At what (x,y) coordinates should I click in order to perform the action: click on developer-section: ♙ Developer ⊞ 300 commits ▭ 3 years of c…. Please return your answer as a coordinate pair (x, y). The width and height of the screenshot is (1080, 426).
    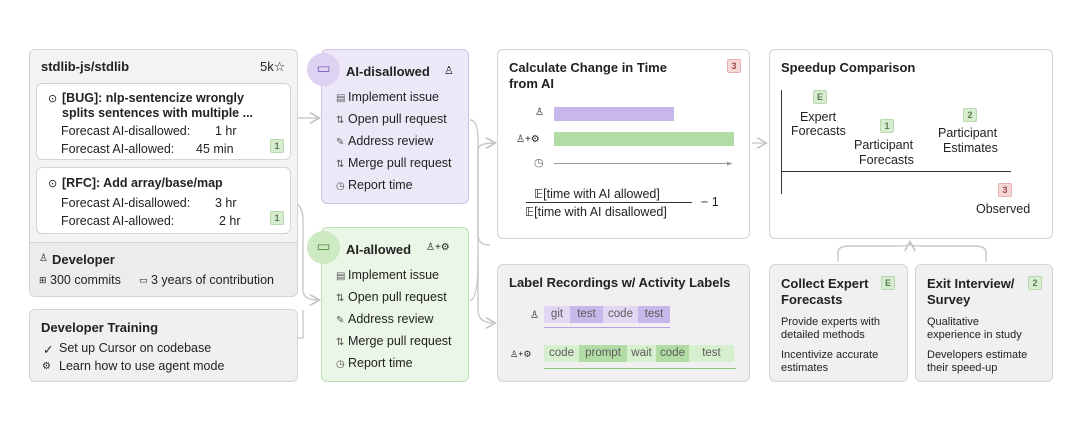
    Looking at the image, I should click on (163, 269).